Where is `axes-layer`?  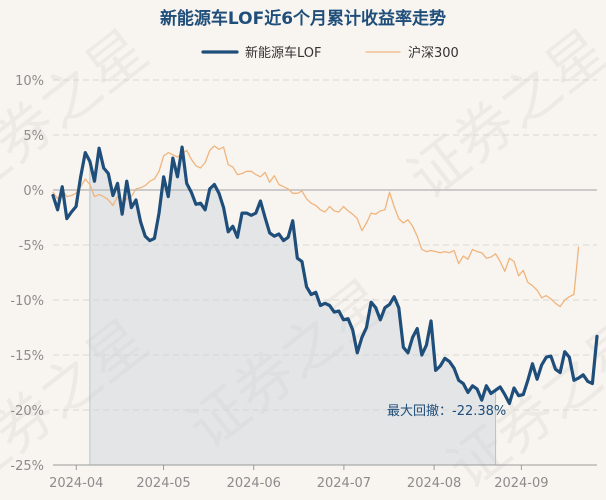 axes-layer is located at coordinates (325, 467).